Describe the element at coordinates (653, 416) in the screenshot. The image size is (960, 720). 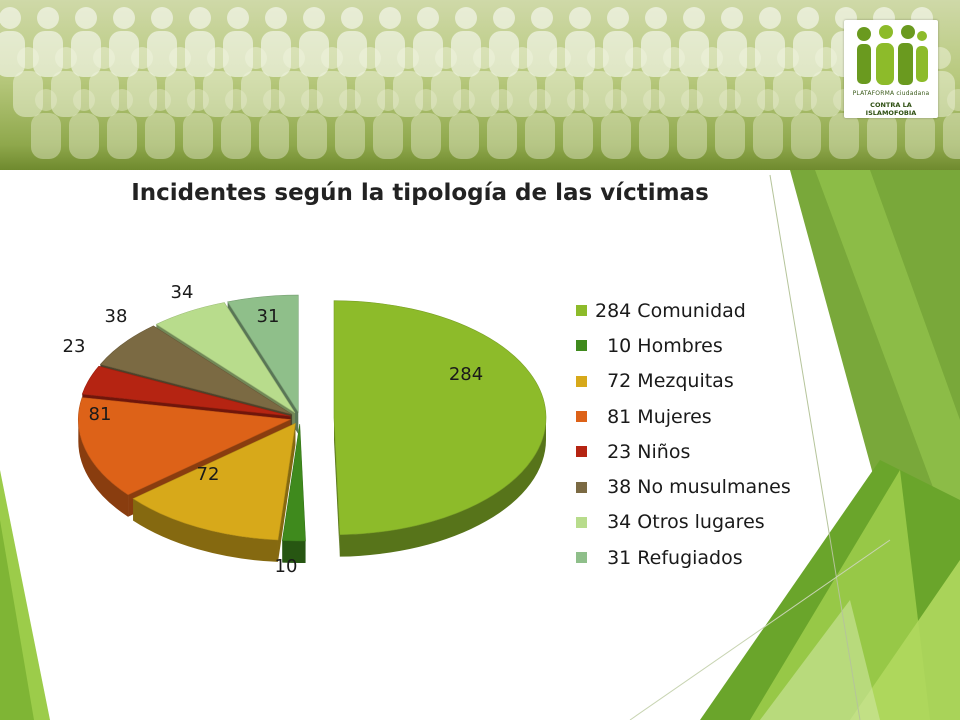
I see `legend-label: 81 Mujeres` at that location.